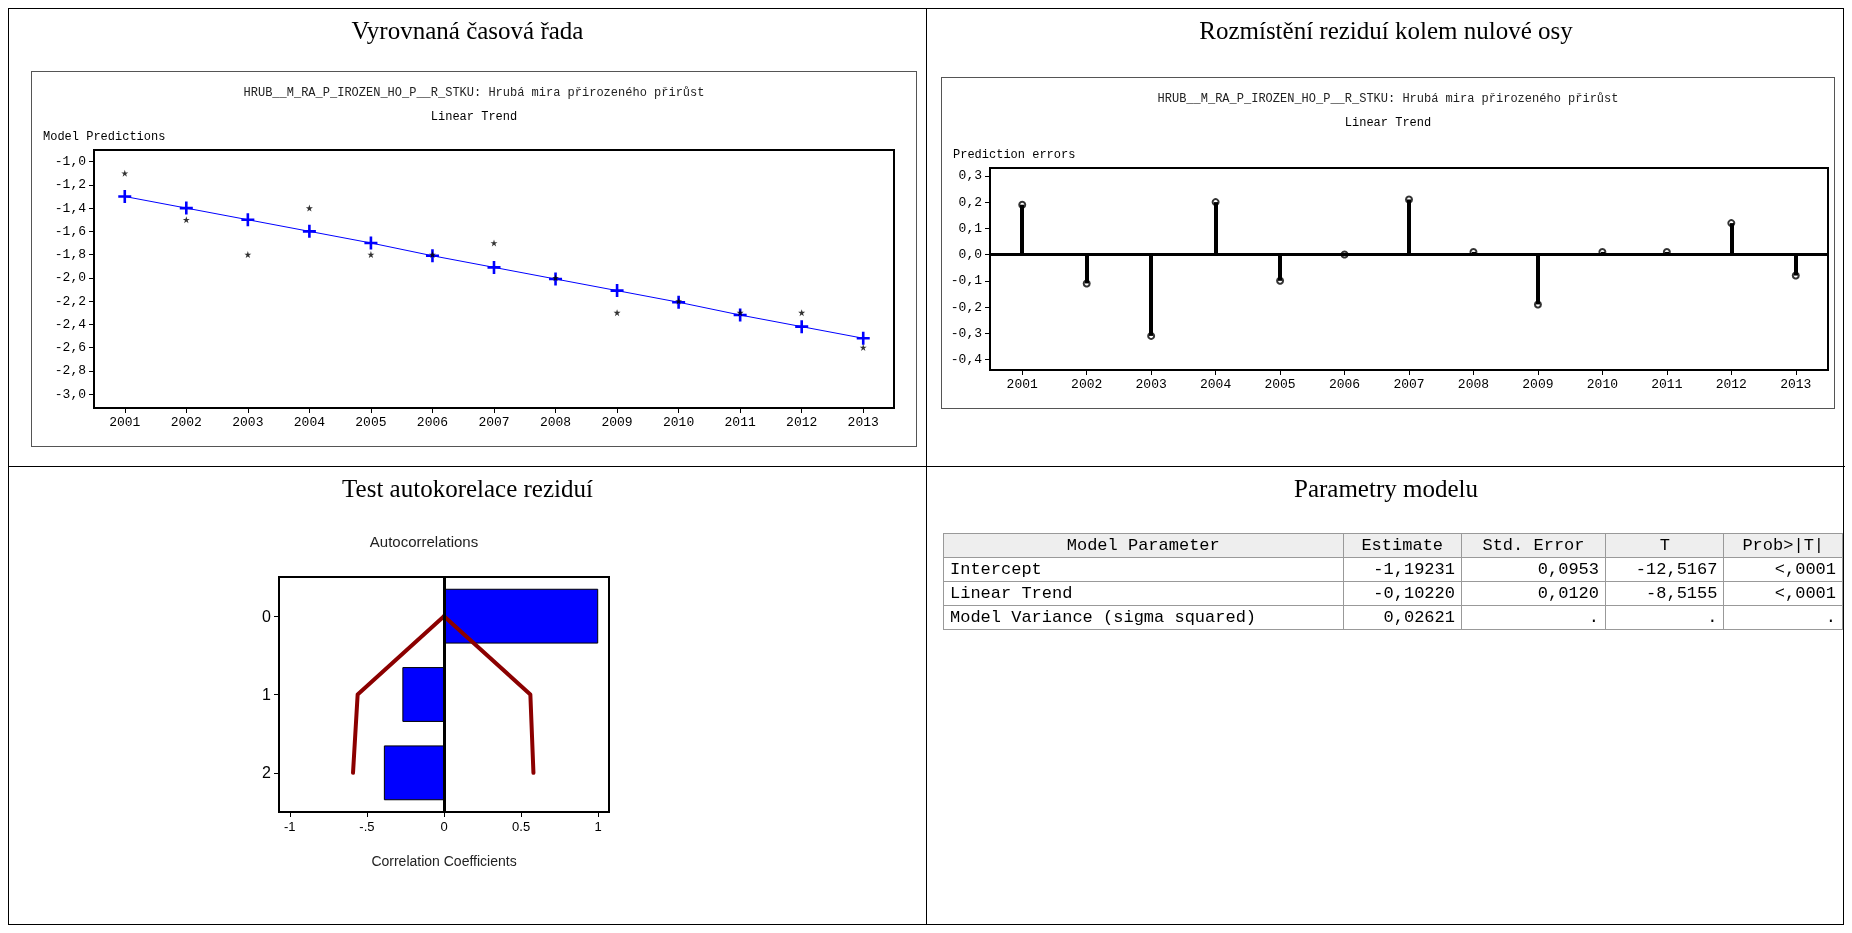 The width and height of the screenshot is (1852, 933). I want to click on y-tick-label: 0,2, so click(970, 202).